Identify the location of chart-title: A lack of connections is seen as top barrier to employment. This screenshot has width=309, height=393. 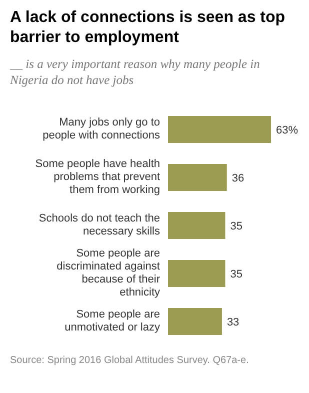
(148, 28).